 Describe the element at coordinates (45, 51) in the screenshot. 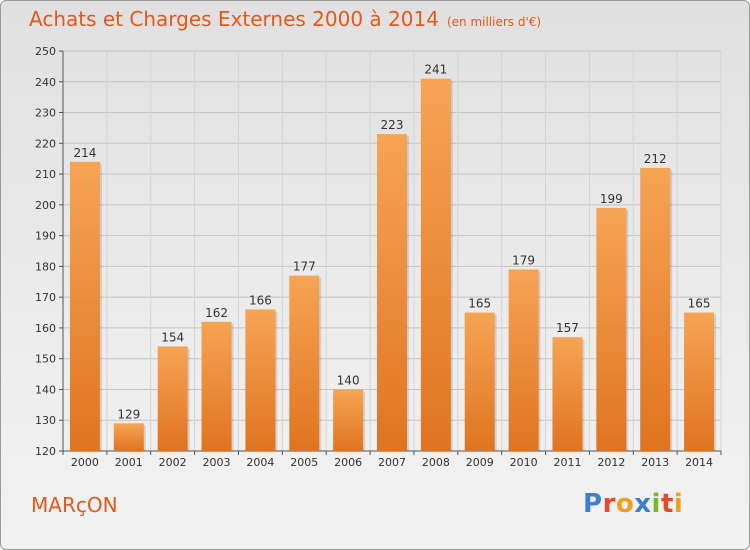

I see `y-tick-label: 250` at that location.